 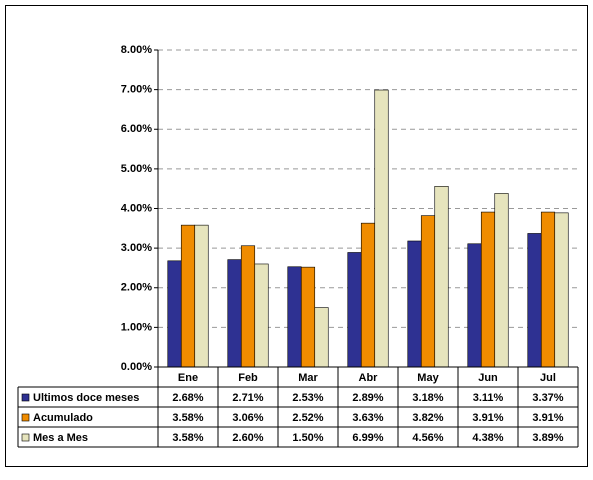 What do you see at coordinates (367, 418) in the screenshot?
I see `value-label: 3.63%` at bounding box center [367, 418].